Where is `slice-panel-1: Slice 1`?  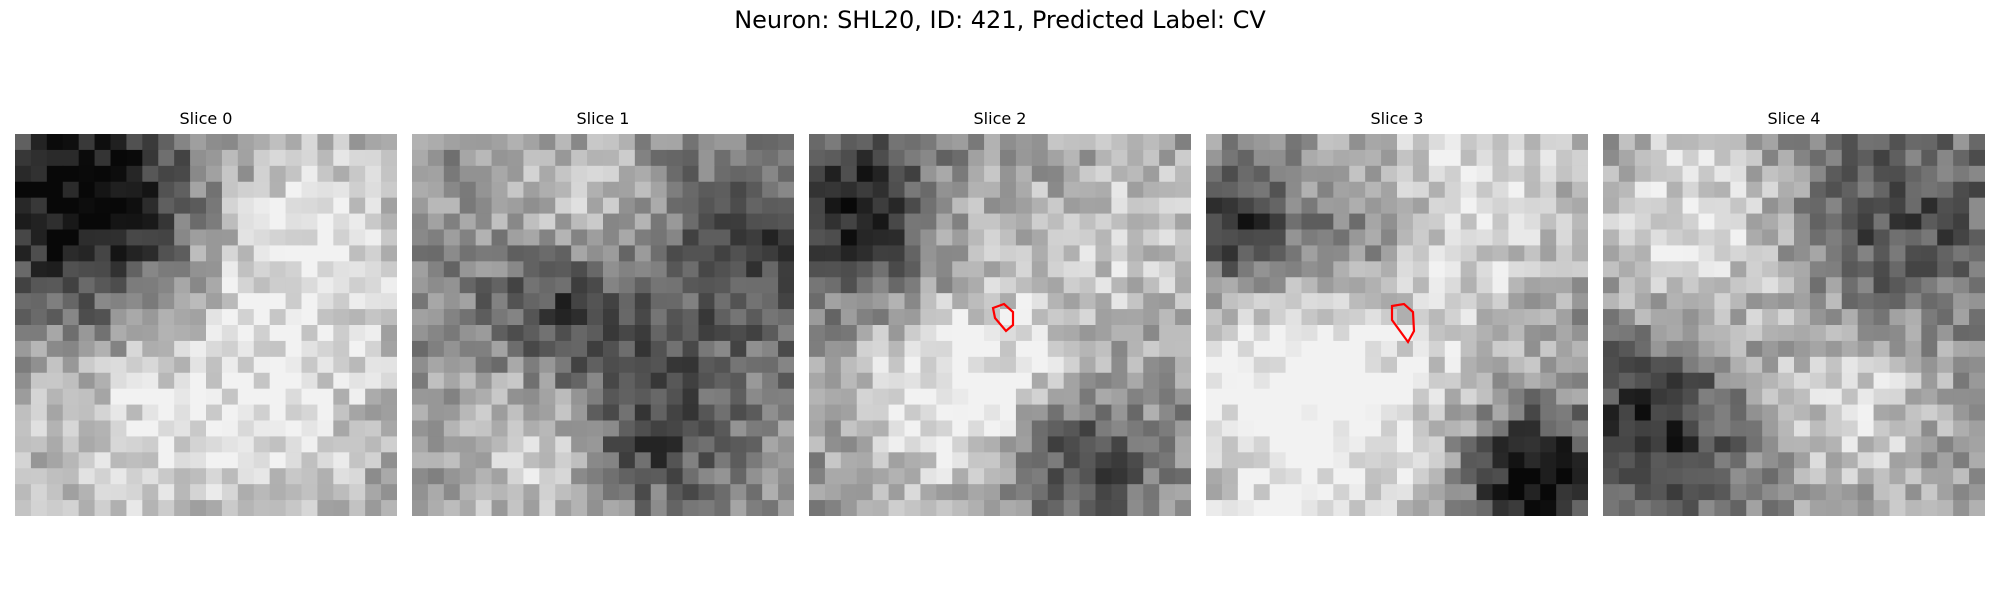
slice-panel-1: Slice 1 is located at coordinates (603, 312).